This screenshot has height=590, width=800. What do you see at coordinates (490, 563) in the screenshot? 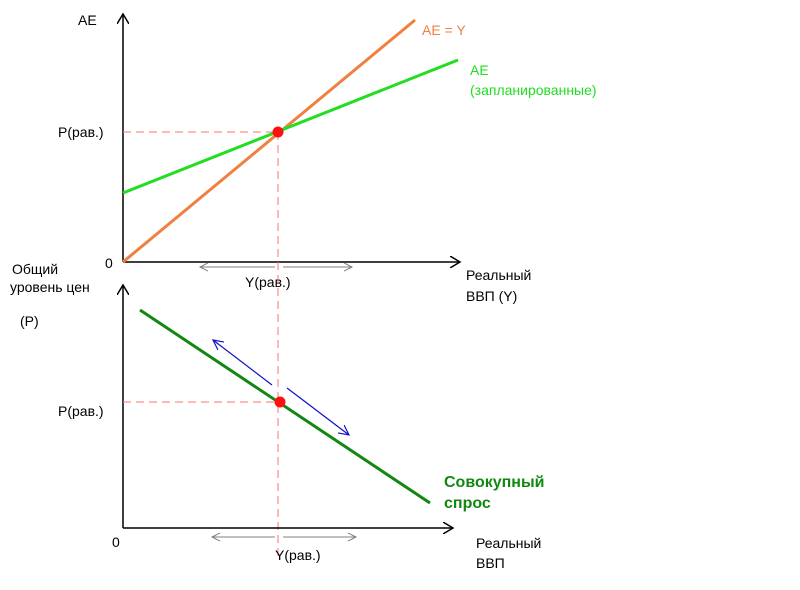
I see `bottom-x-axis-label-2: ВВП` at bounding box center [490, 563].